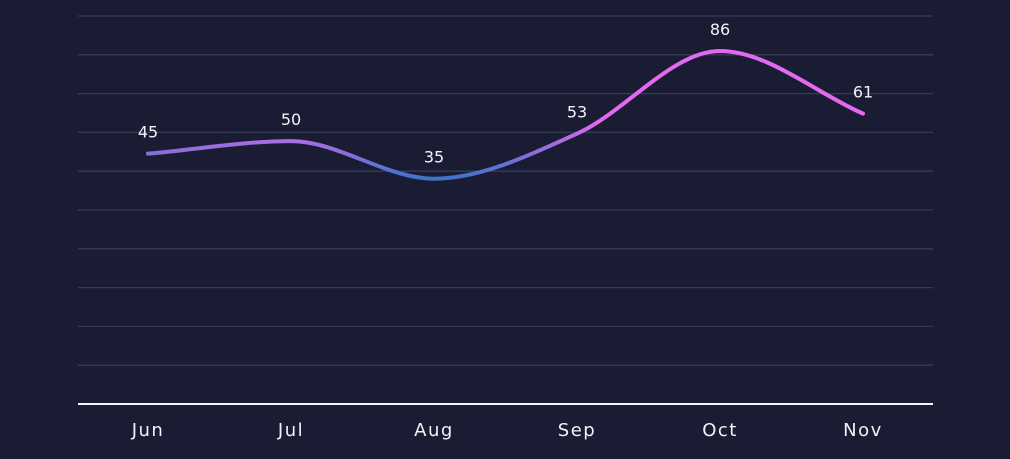  Describe the element at coordinates (148, 430) in the screenshot. I see `x-tick-label: Jun` at that location.